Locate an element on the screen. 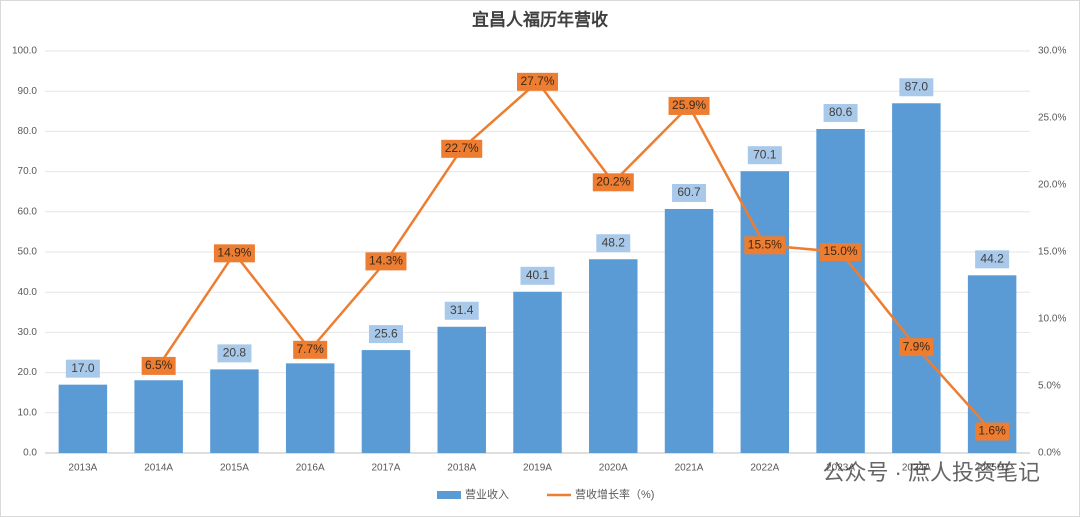  x-tick-label: 2025H1 is located at coordinates (992, 468).